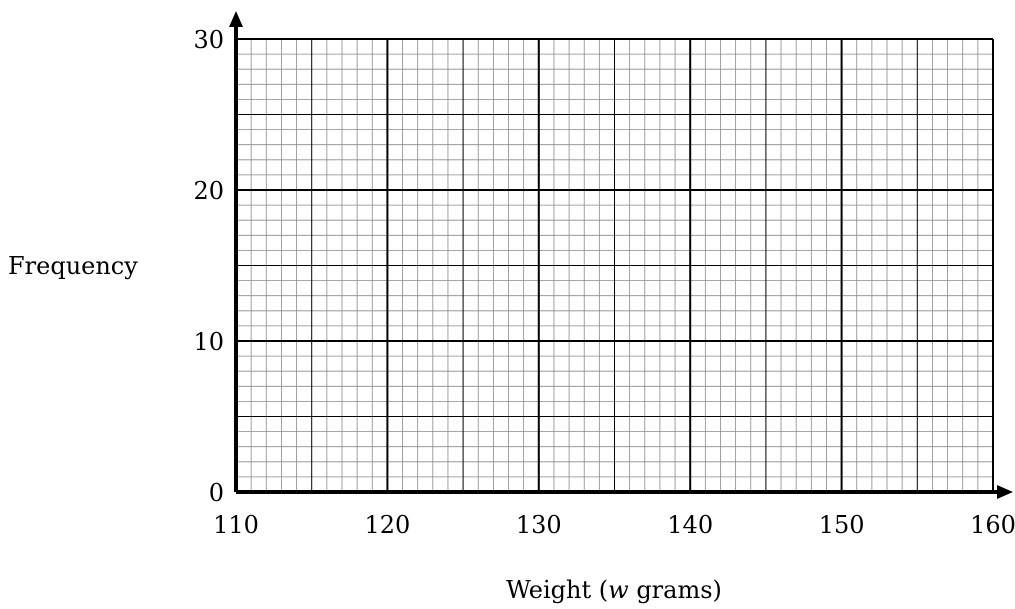  I want to click on y-tick-labels: 0 10 20 30, so click(208, 266).